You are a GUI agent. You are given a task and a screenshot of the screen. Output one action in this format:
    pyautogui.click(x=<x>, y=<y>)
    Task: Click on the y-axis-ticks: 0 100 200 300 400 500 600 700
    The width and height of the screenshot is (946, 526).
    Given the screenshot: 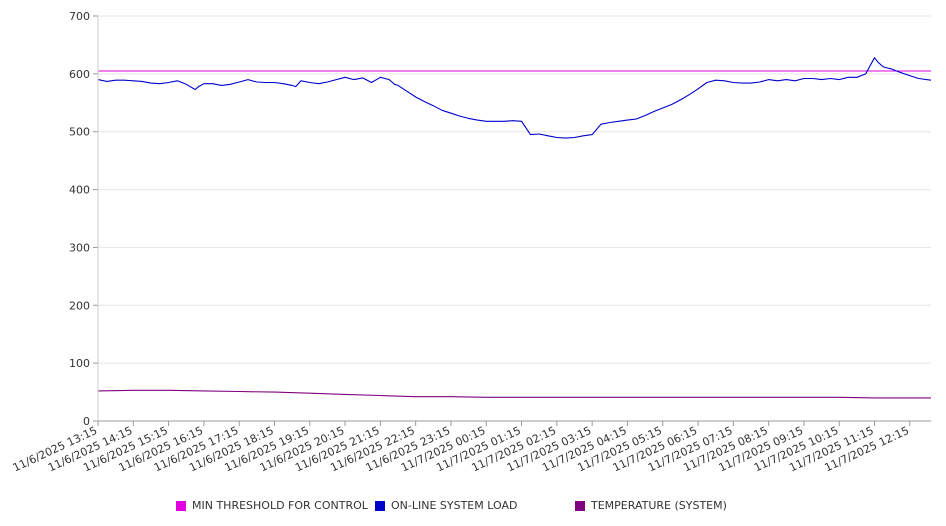 What is the action you would take?
    pyautogui.click(x=83, y=219)
    